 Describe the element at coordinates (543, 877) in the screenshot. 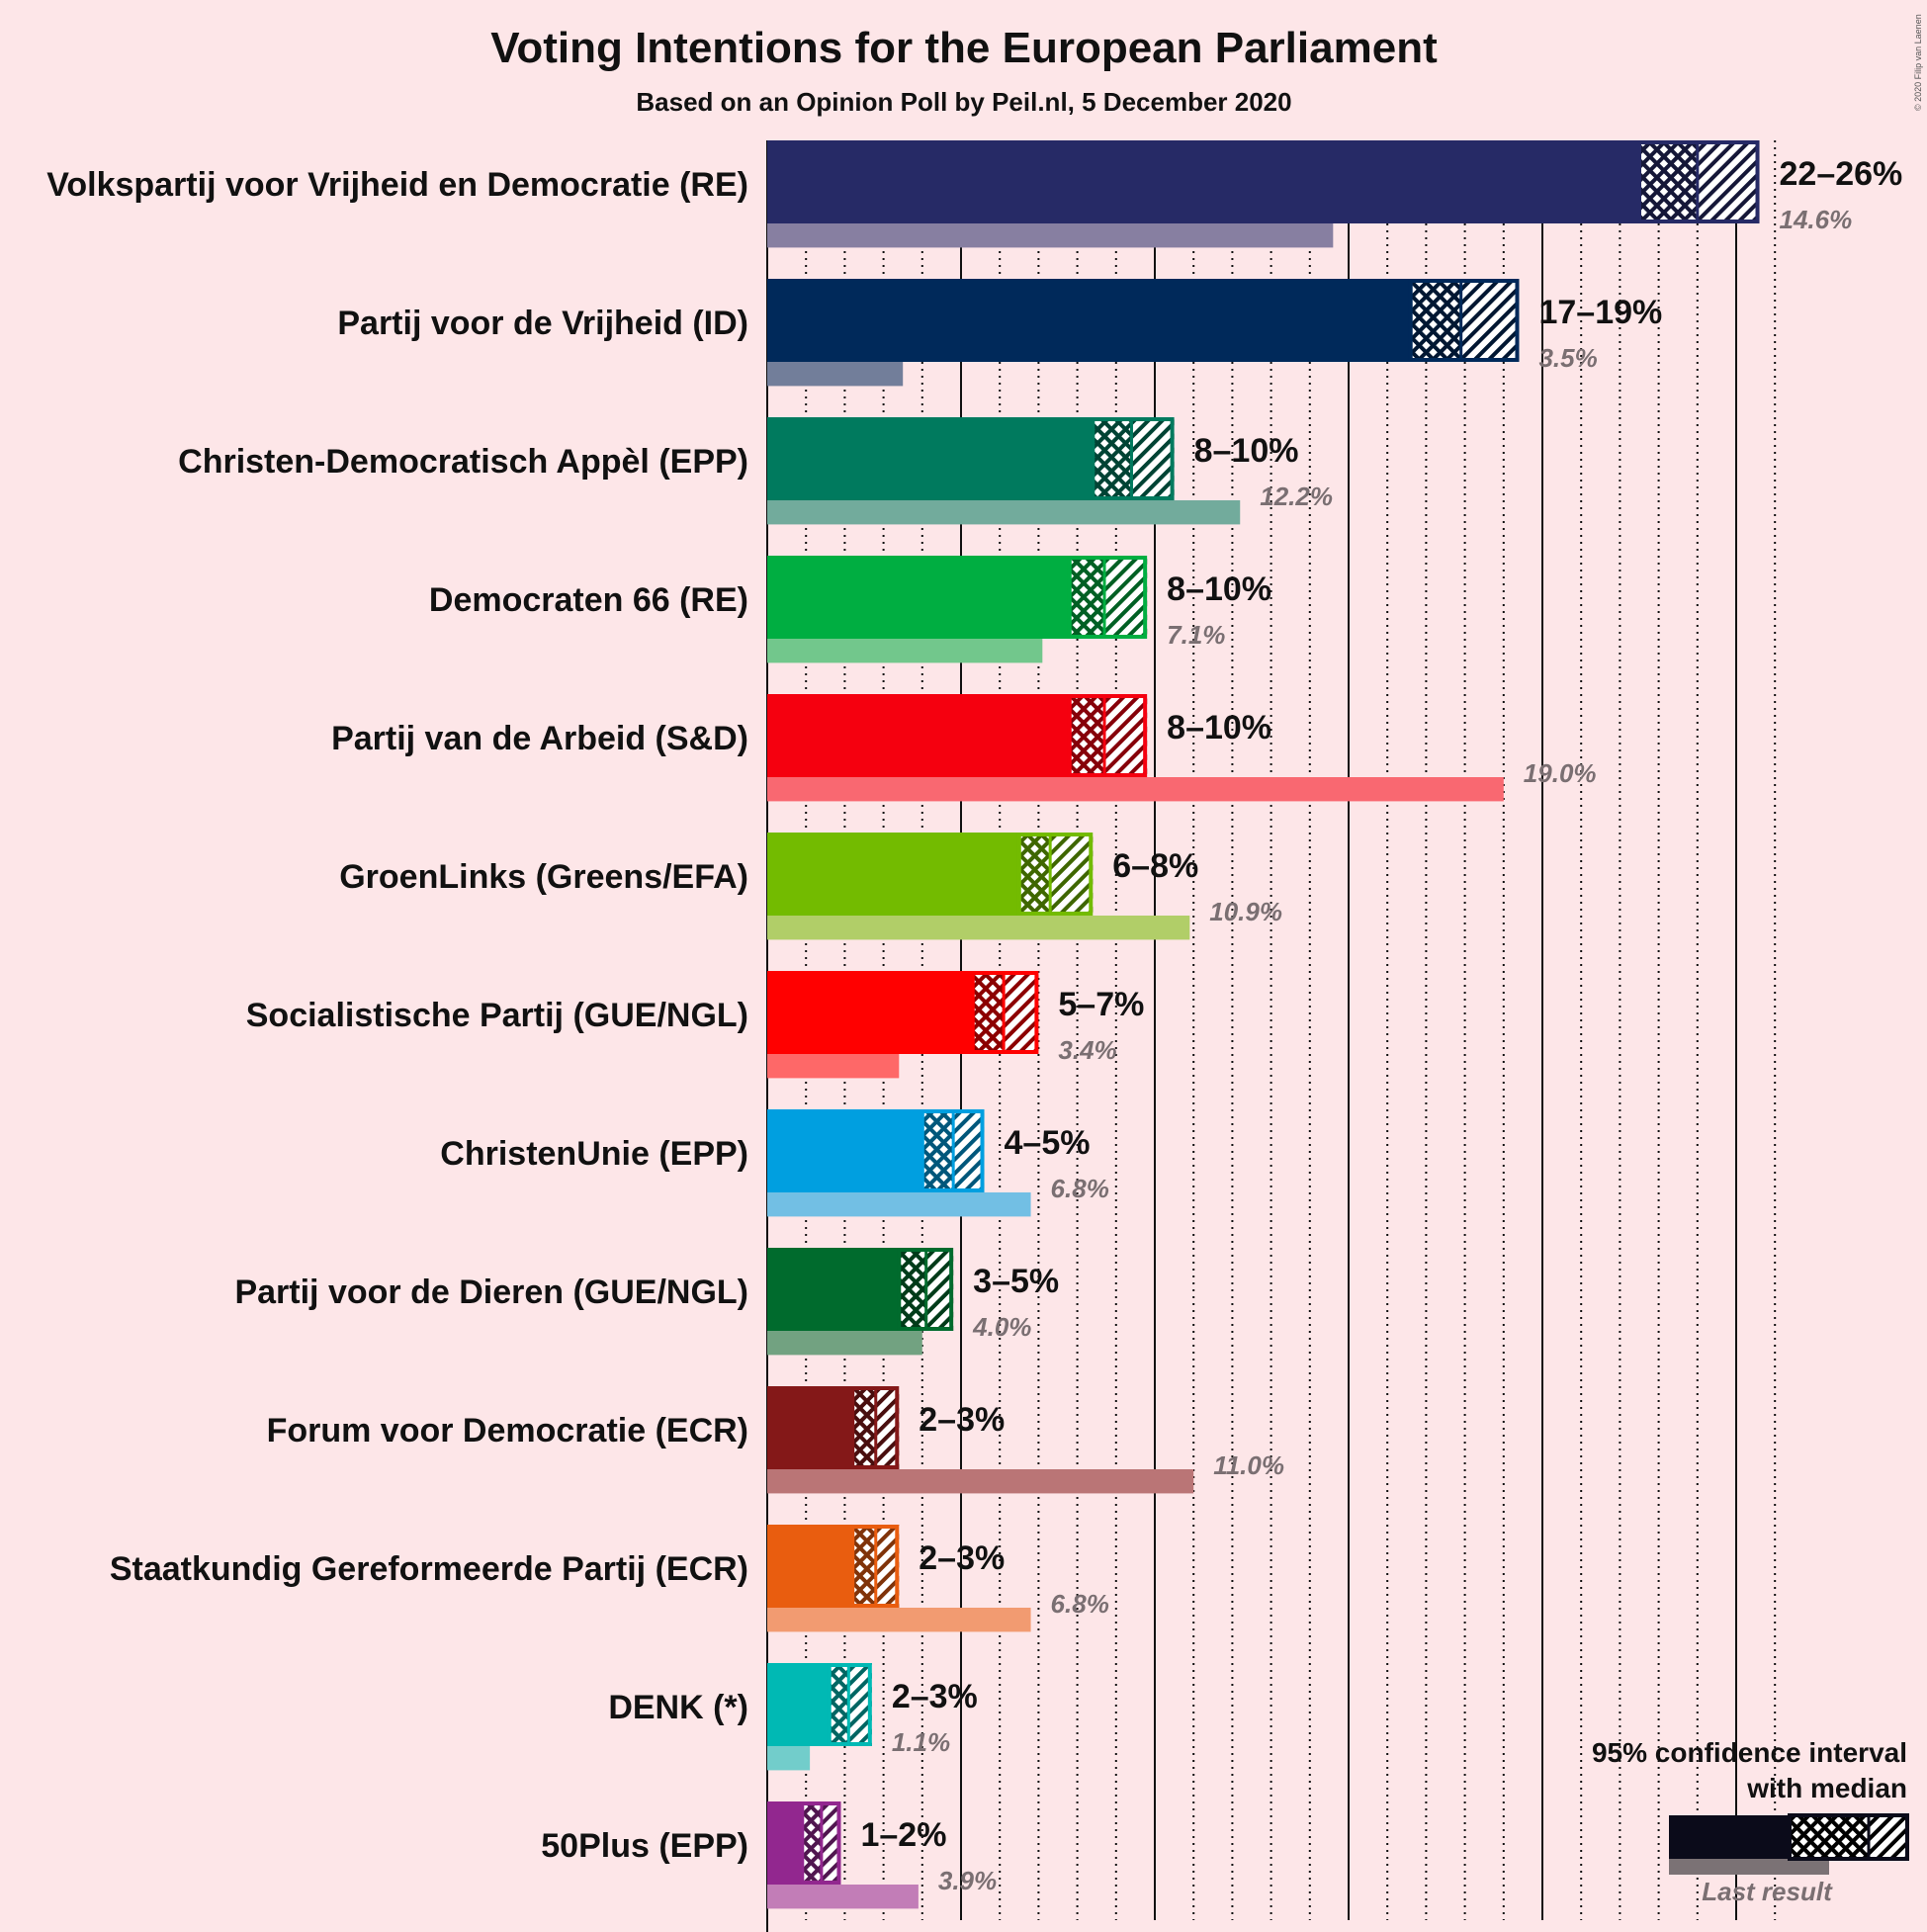

I see `party-label: GroenLinks (Greens/EFA)` at that location.